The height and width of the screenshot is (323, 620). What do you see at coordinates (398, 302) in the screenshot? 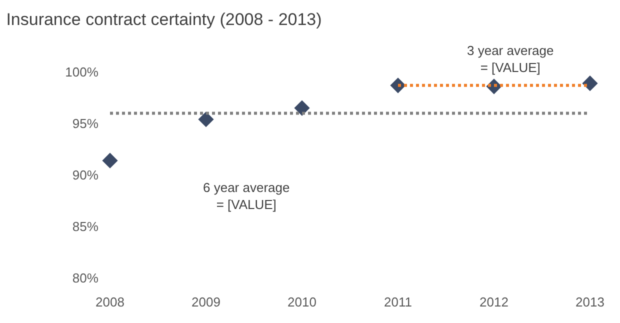
I see `x-tick-label: 2011` at bounding box center [398, 302].